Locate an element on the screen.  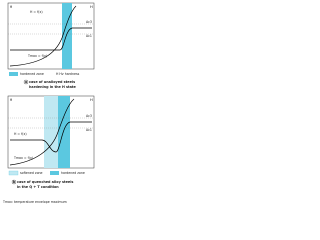
frame is located at coordinates (51, 36).